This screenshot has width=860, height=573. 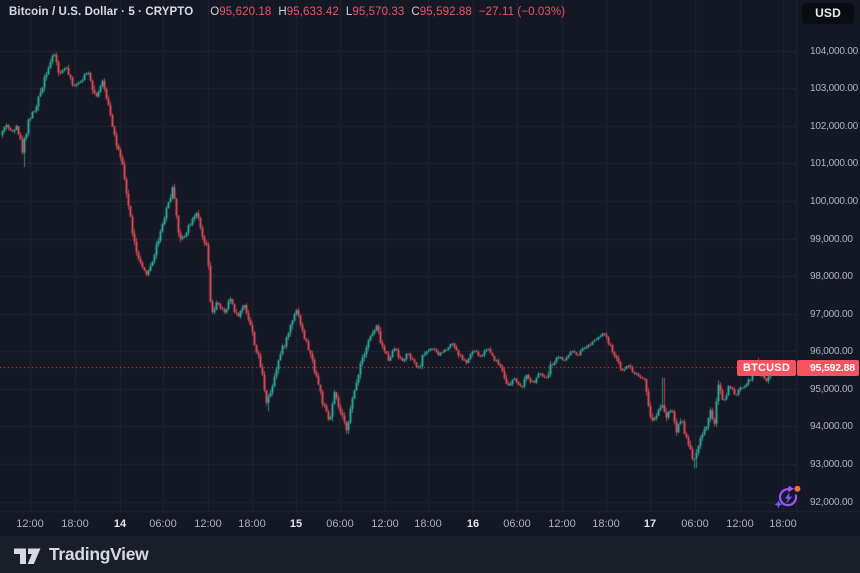 I want to click on symbol-title: Bitcoin / U.S. Dollar, so click(x=63, y=12).